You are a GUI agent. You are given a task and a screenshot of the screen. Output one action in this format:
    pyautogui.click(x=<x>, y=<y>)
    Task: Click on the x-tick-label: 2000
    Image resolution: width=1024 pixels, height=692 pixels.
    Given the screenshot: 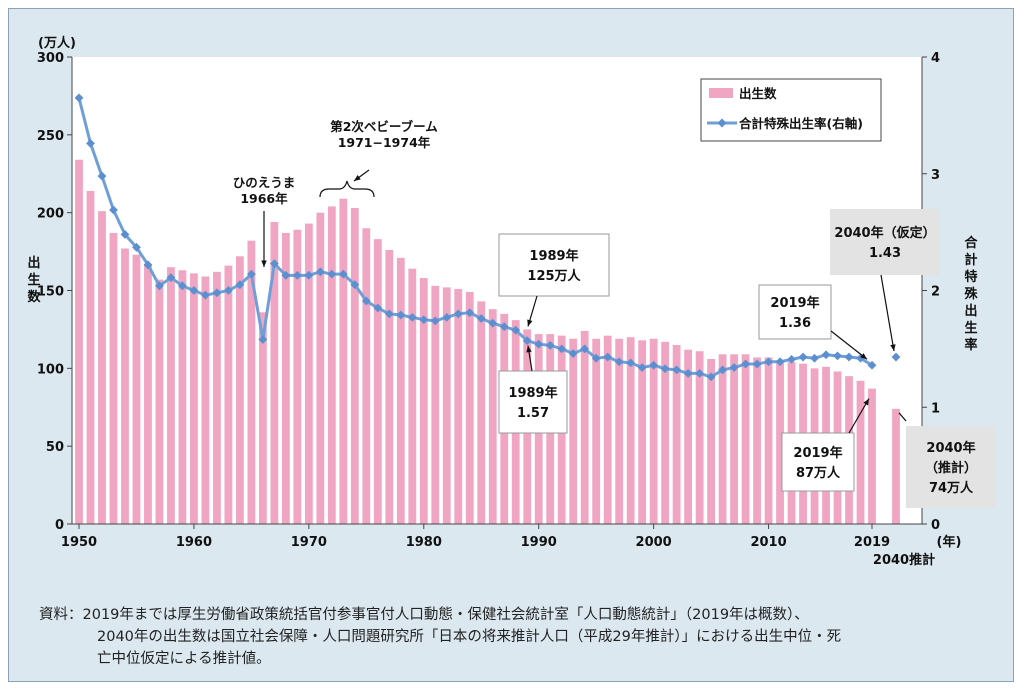 What is the action you would take?
    pyautogui.click(x=654, y=542)
    